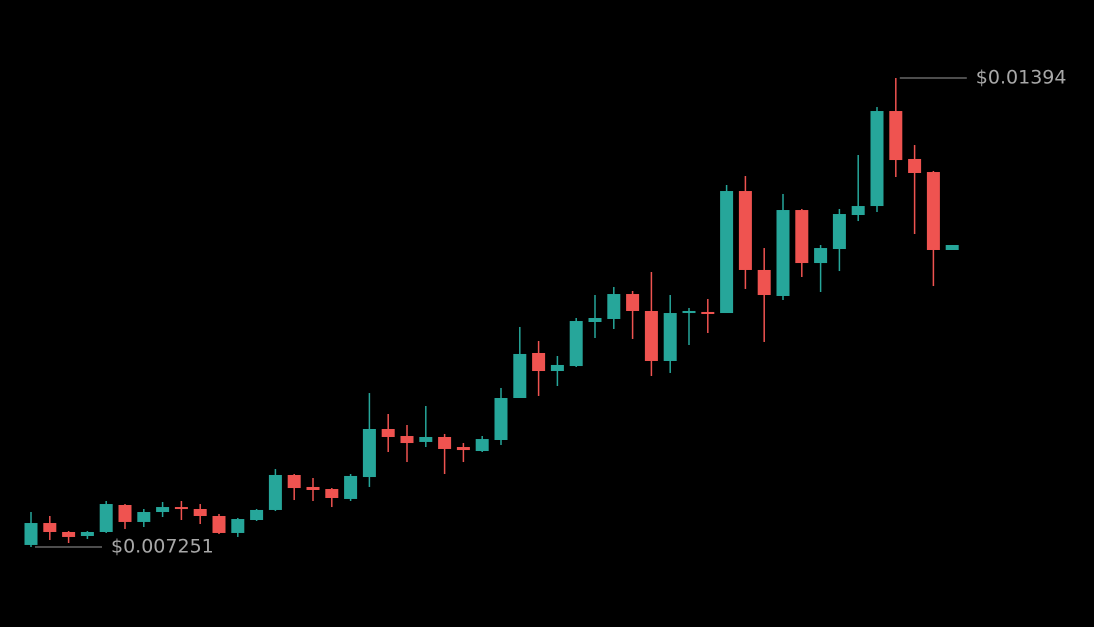  What do you see at coordinates (1021, 78) in the screenshot?
I see `annotation-label: $0.01394` at bounding box center [1021, 78].